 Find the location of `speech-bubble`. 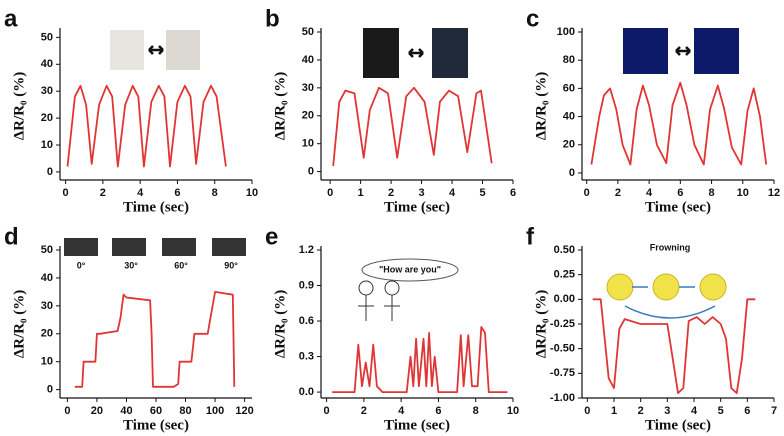

speech-bubble is located at coordinates (410, 270).